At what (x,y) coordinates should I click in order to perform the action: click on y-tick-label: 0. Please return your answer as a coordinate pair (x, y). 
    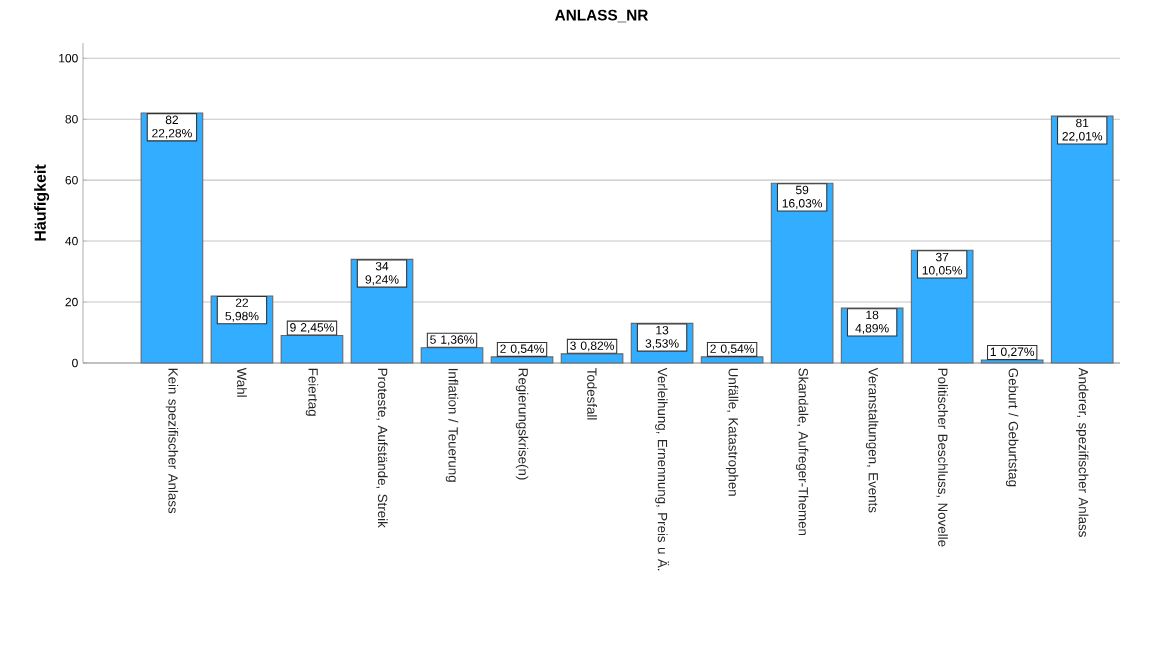
    Looking at the image, I should click on (75, 363).